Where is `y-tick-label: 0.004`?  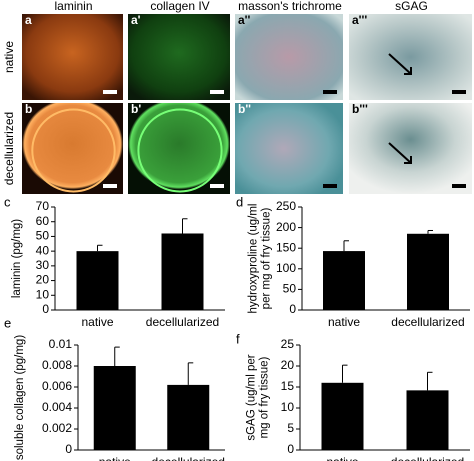 y-tick-label: 0.004 is located at coordinates (57, 407).